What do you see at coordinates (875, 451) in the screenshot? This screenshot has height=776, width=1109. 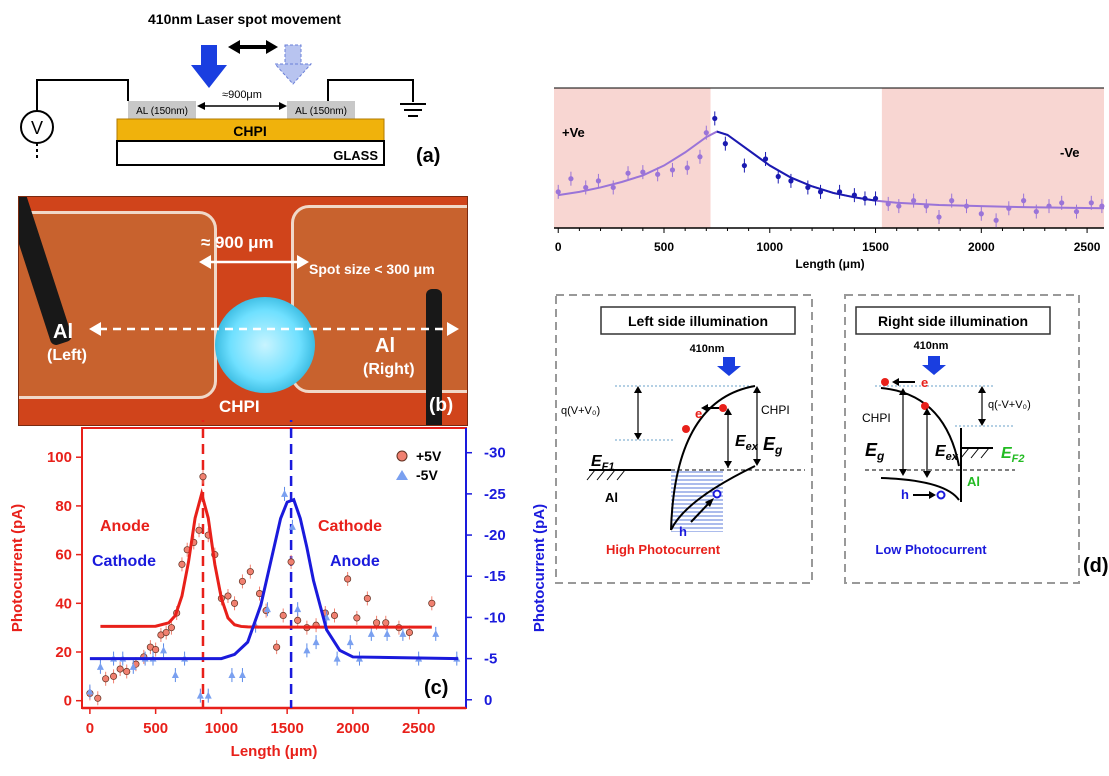 I see `right-eg-label: Eg` at bounding box center [875, 451].